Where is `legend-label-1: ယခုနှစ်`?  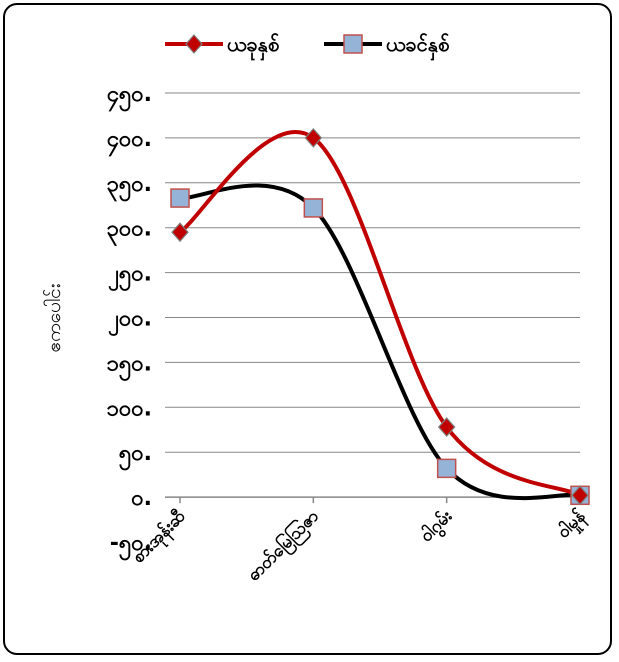
legend-label-1: ယခုနှစ် is located at coordinates (253, 46).